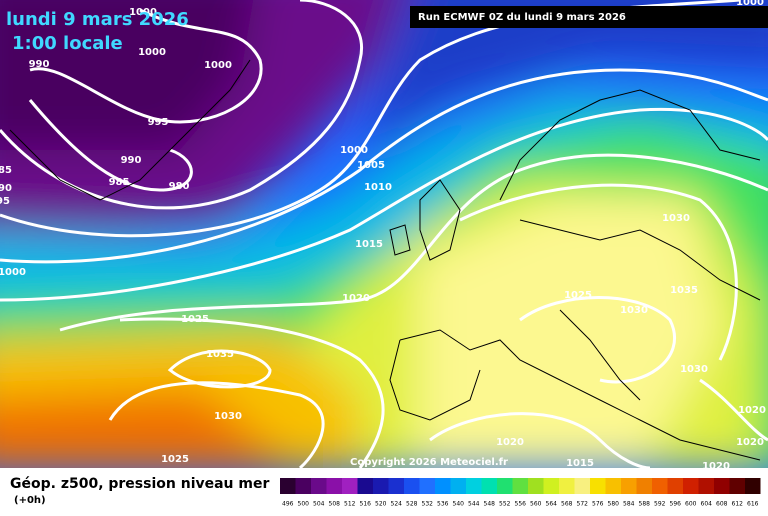 The height and width of the screenshot is (516, 768). I want to click on scale-label: 524, so click(397, 504).